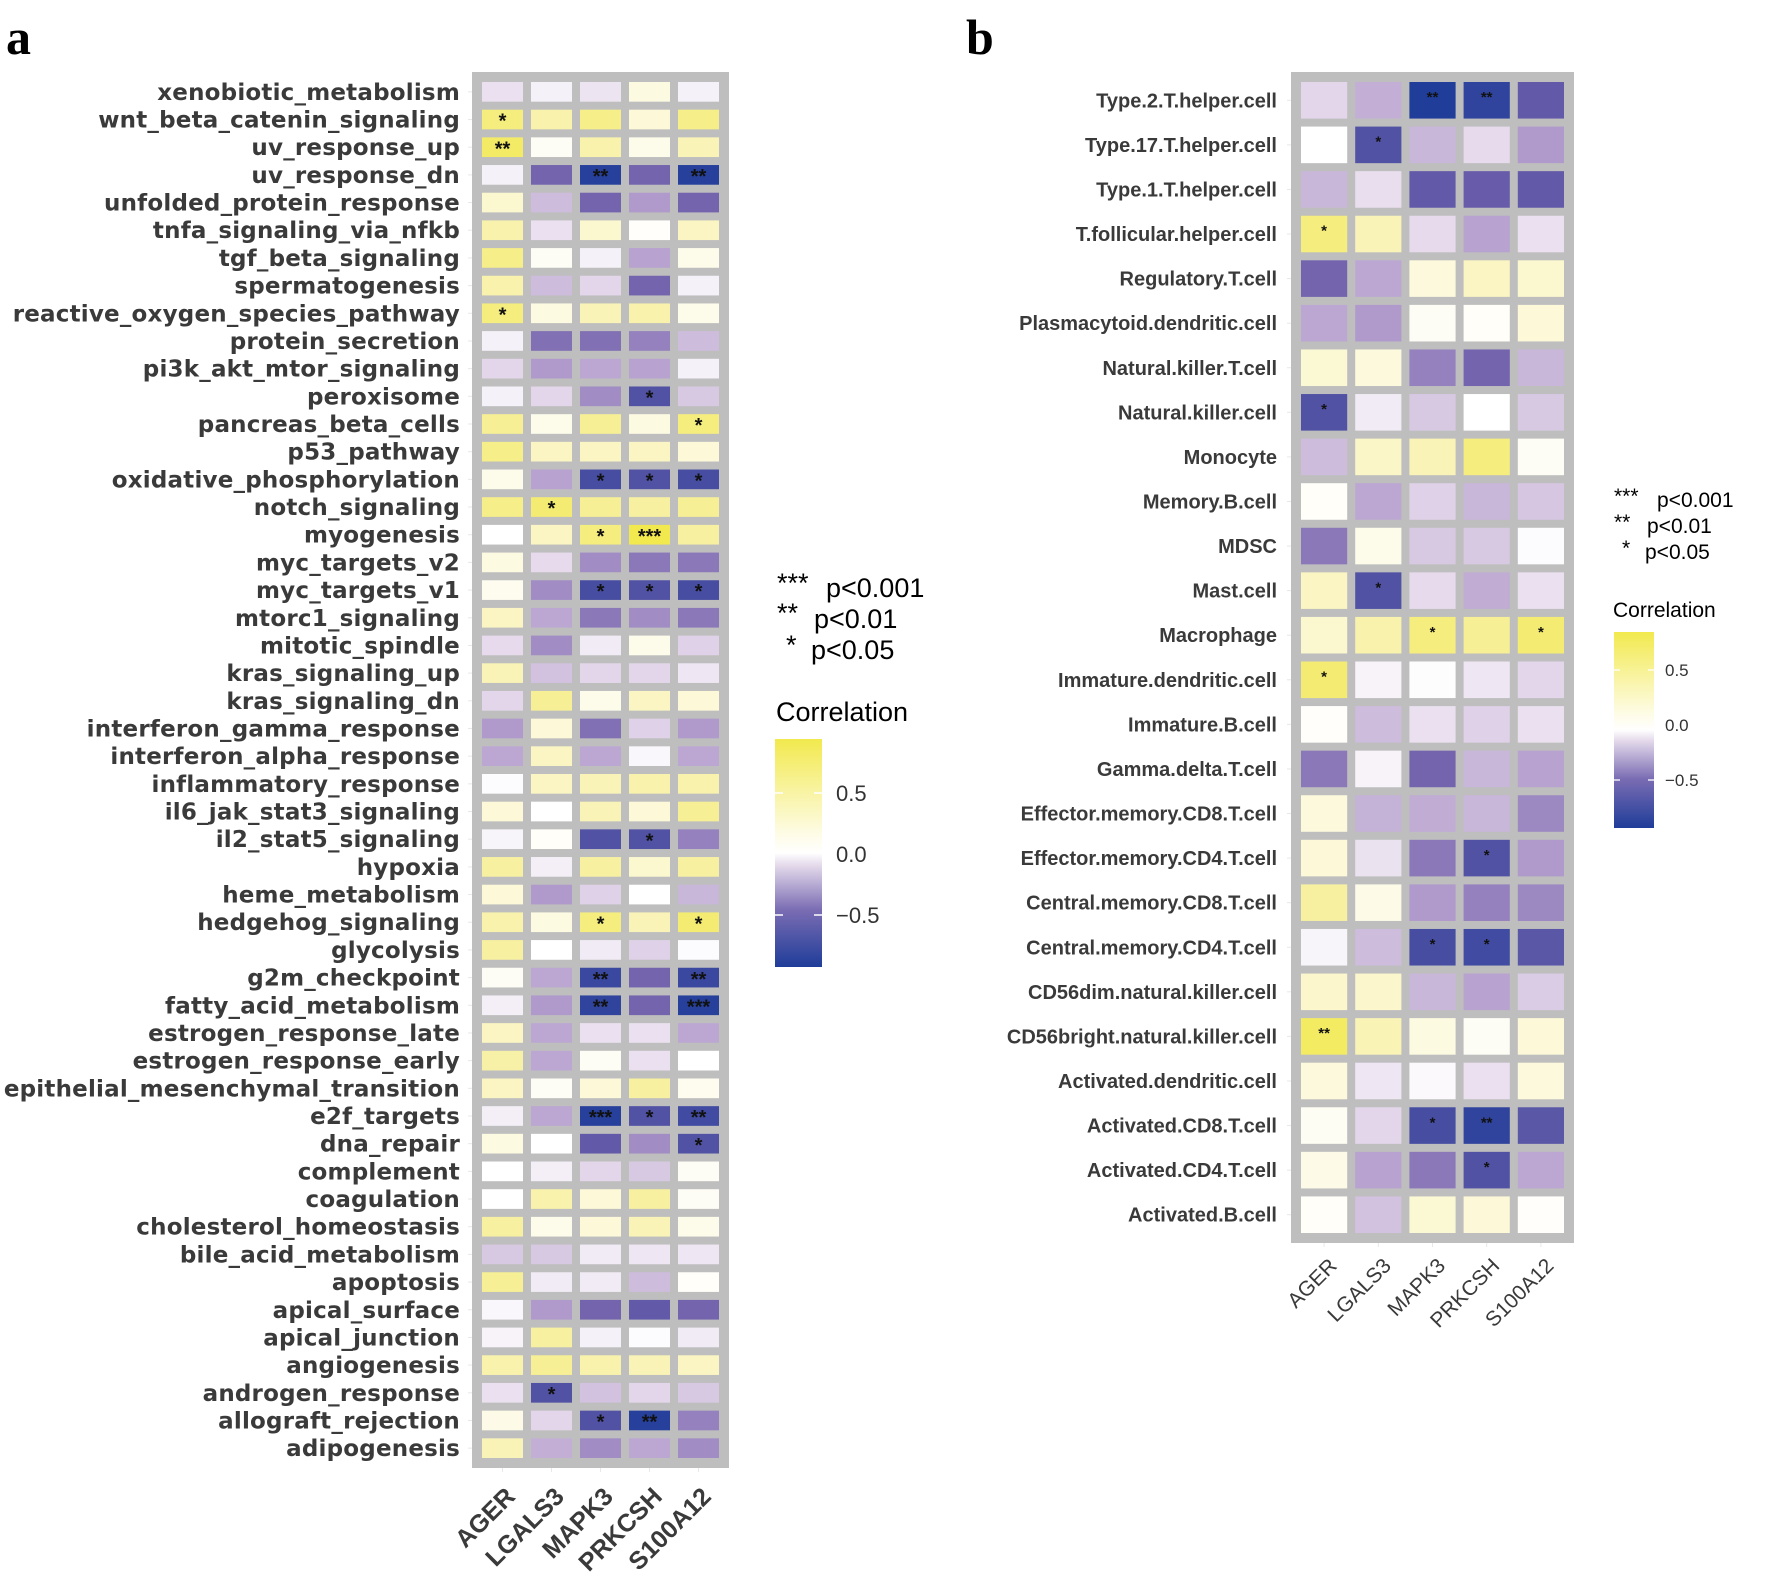  What do you see at coordinates (1186, 190) in the screenshot?
I see `row-label: Type.1.T.helper.cell` at bounding box center [1186, 190].